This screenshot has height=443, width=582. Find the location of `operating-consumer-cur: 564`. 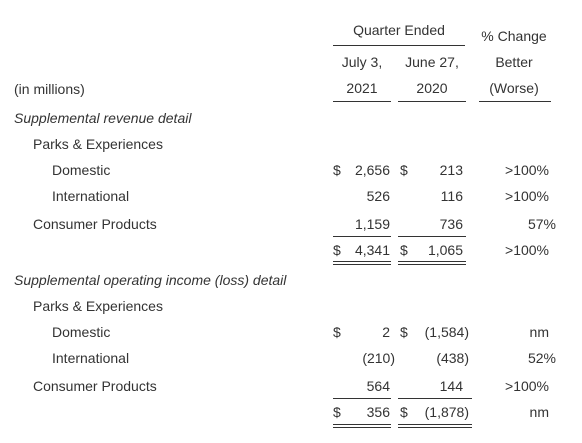

operating-consumer-cur: 564 is located at coordinates (378, 386).